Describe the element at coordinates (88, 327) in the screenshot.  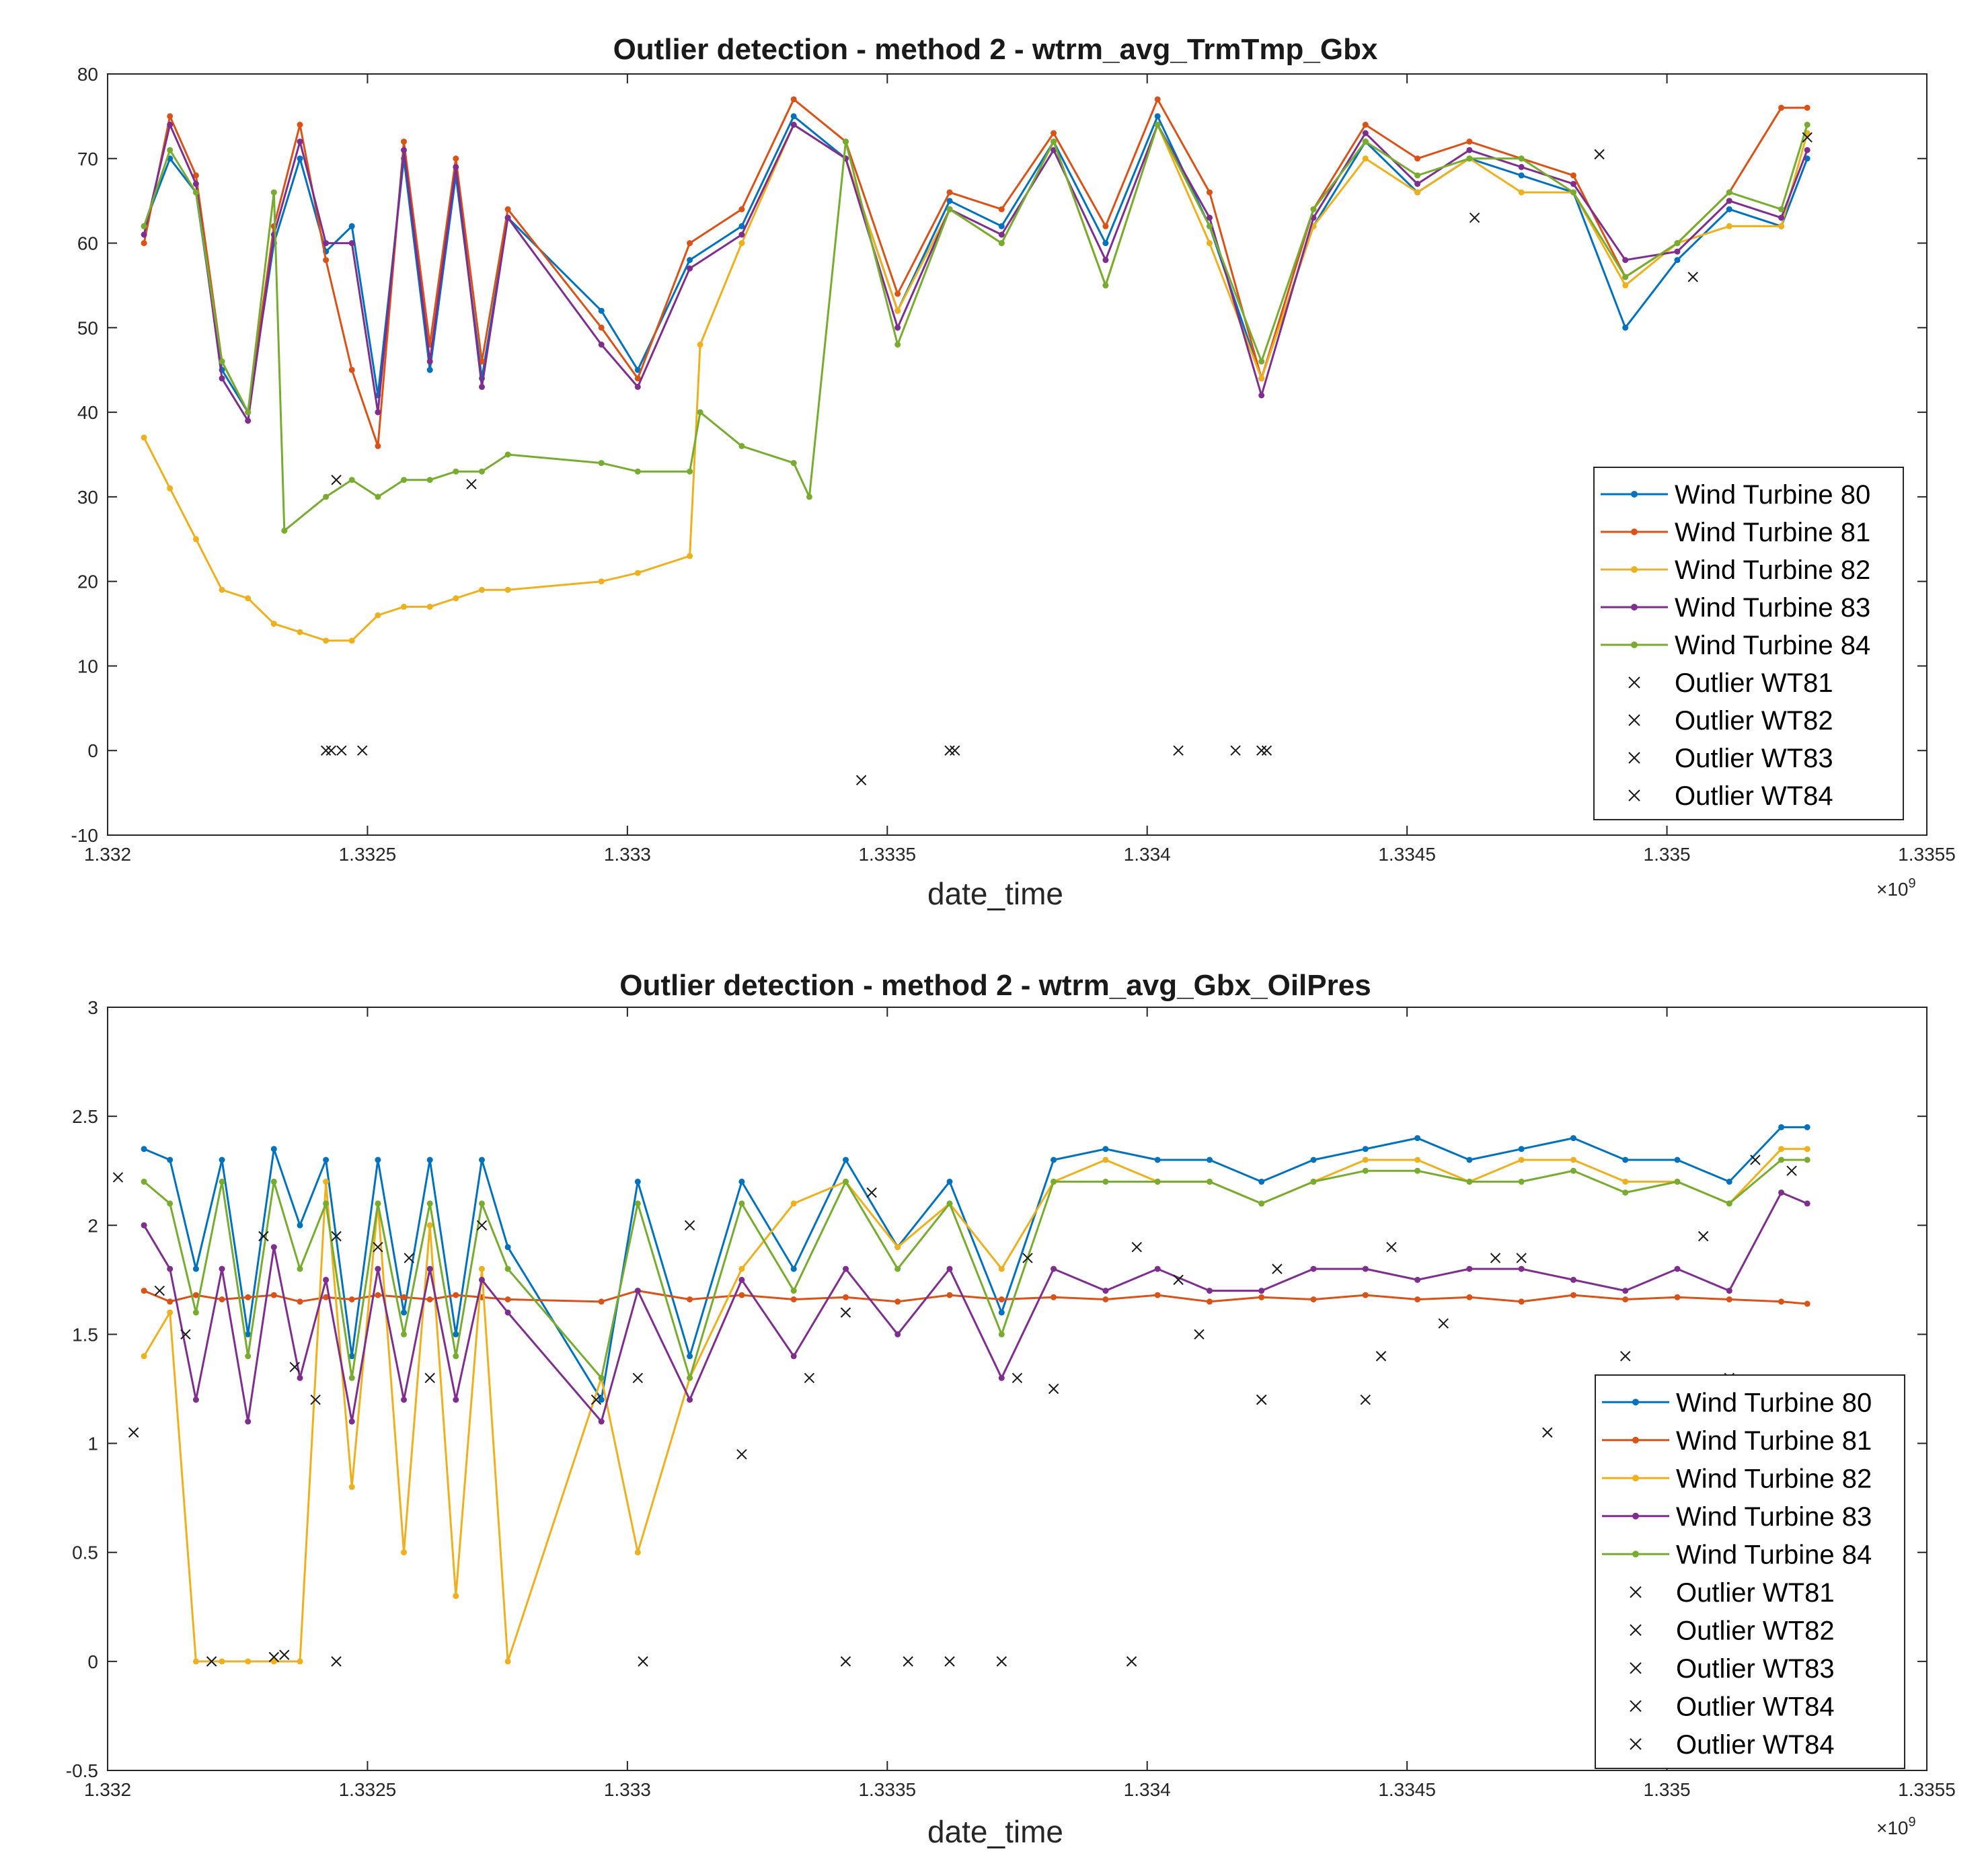
I see `y-tick-label: 50` at that location.